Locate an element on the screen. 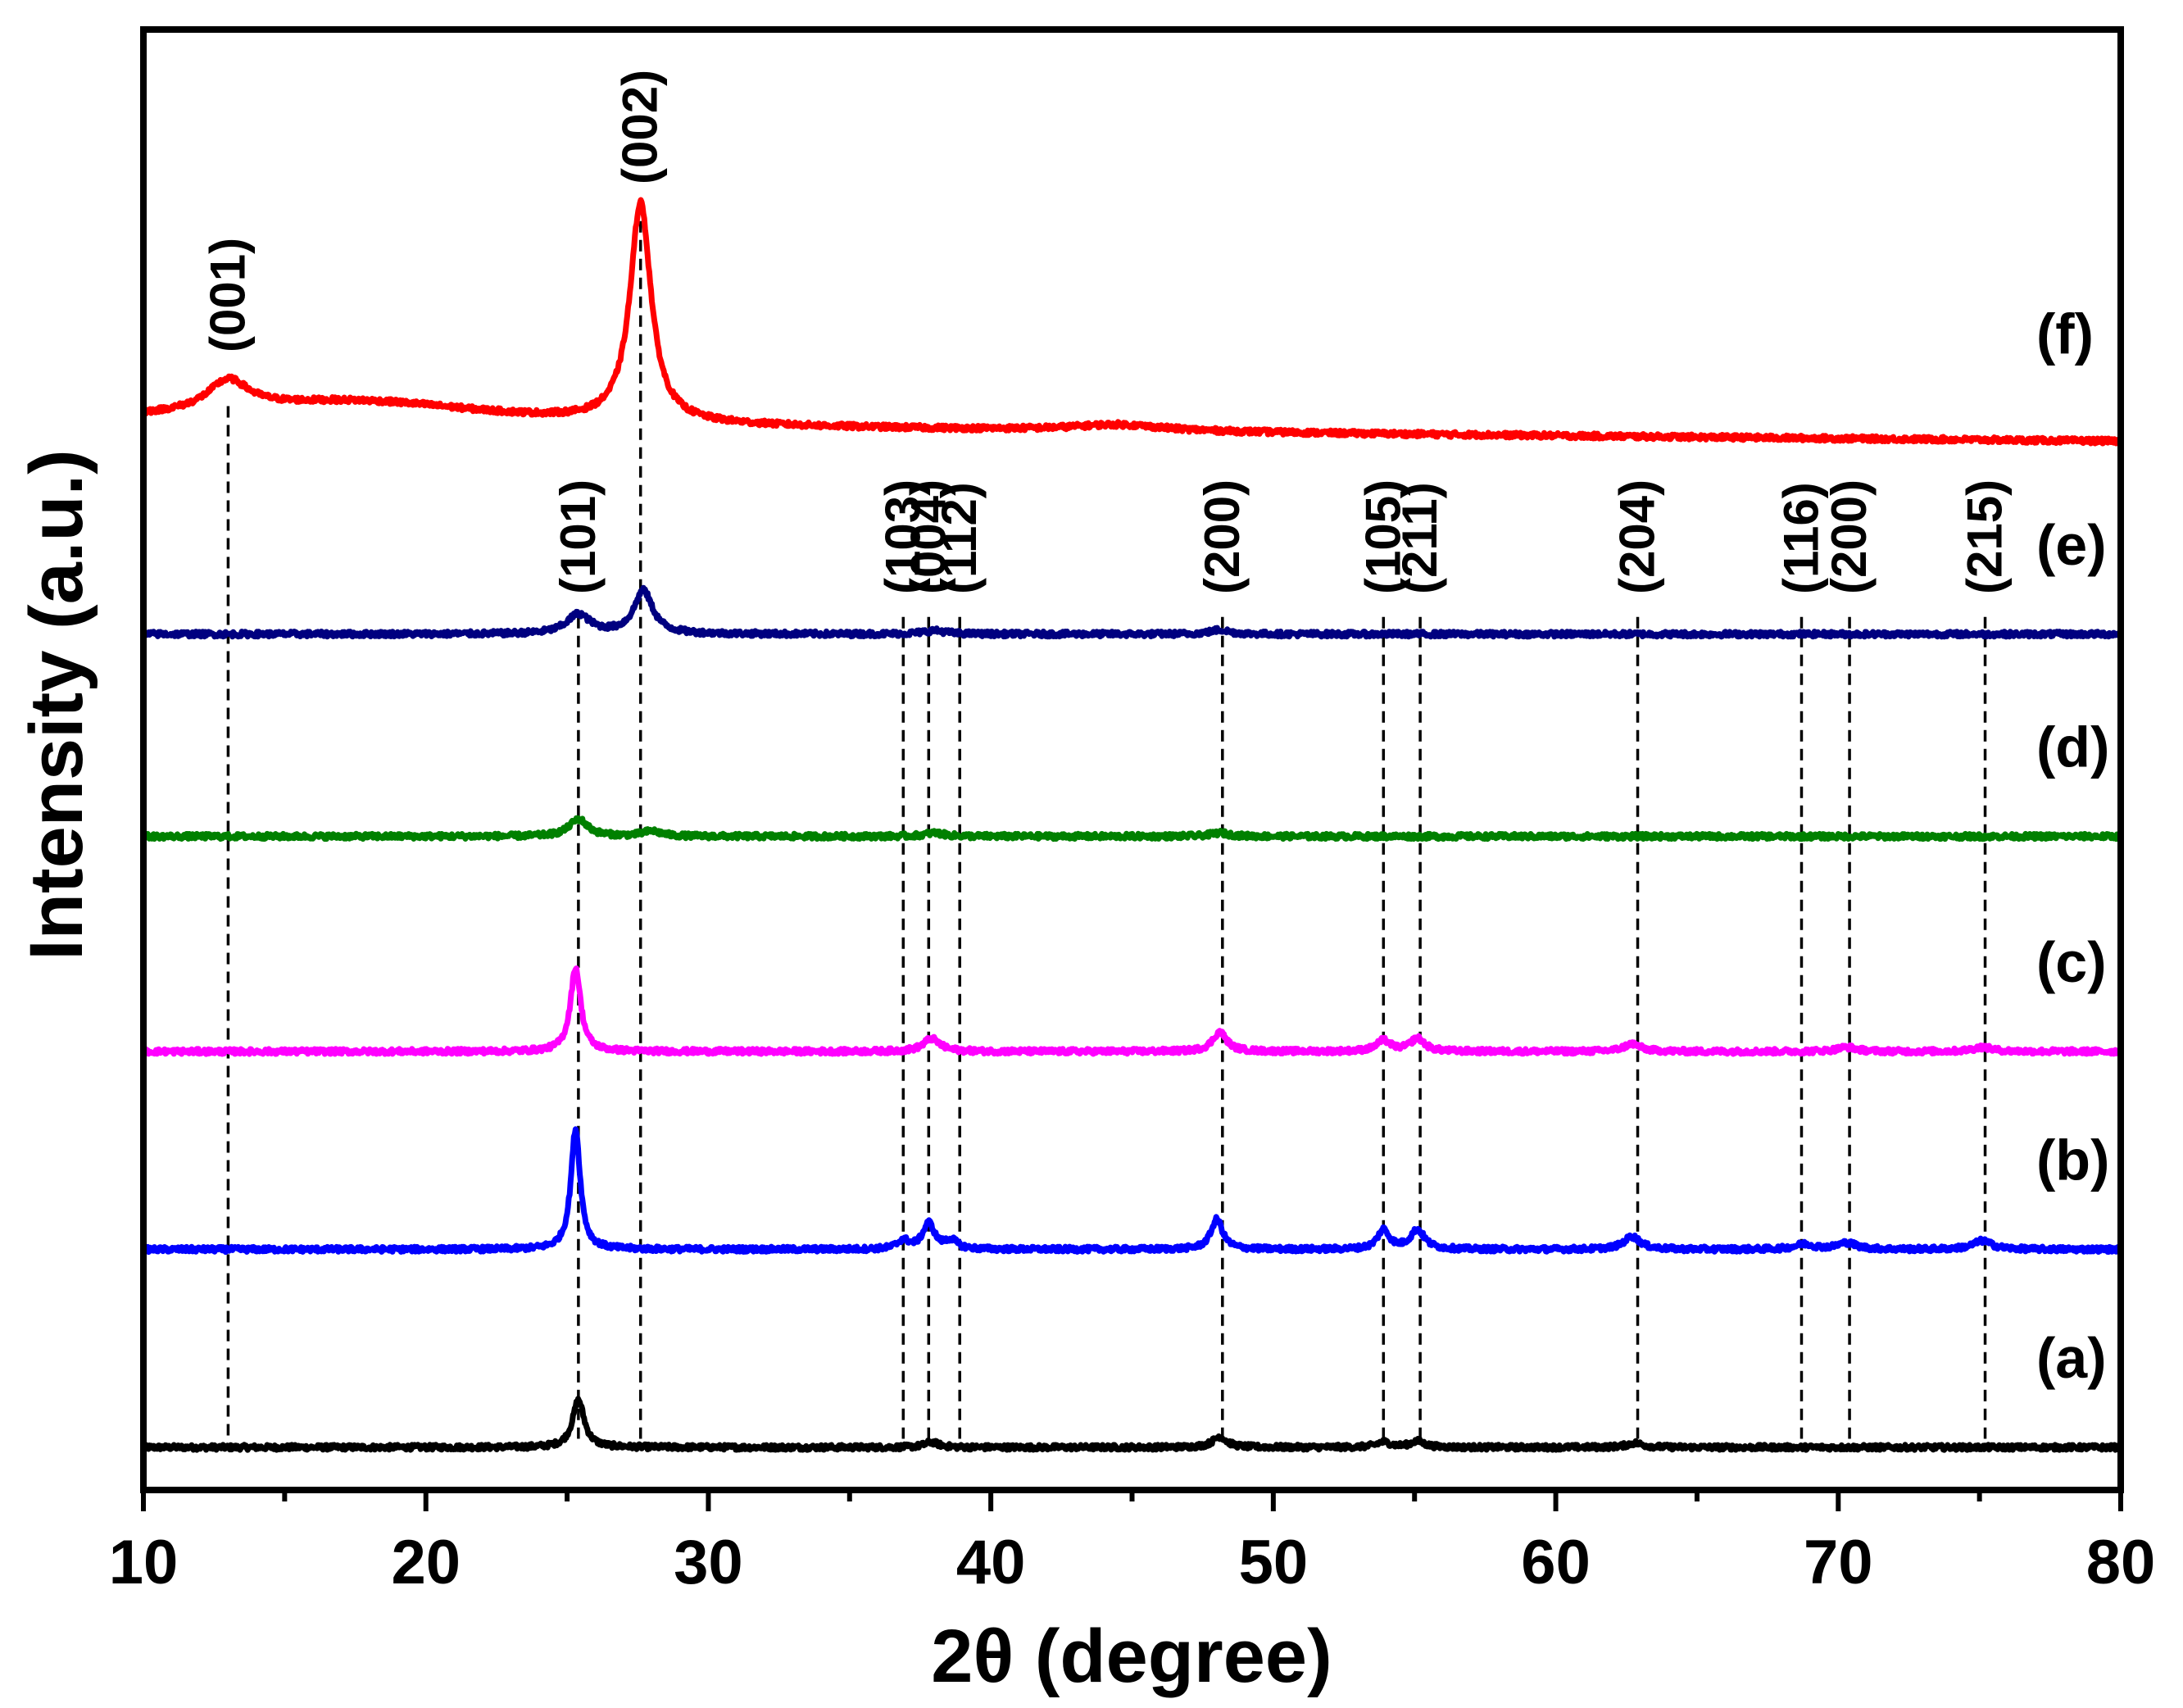  peak-label: (204) is located at coordinates (1637, 536).